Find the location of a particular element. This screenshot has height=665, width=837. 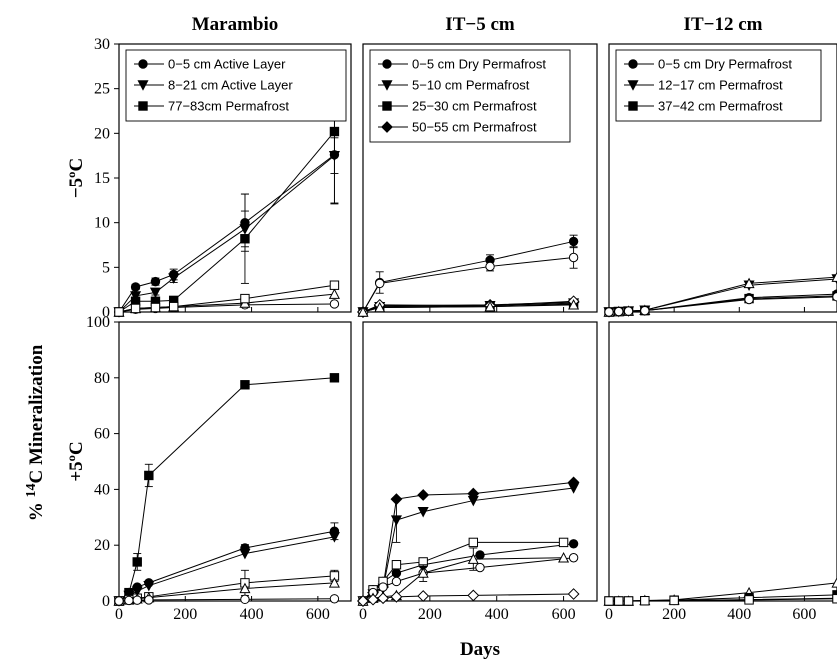

legend-label: 37−42 cm Permafrost is located at coordinates (720, 106).